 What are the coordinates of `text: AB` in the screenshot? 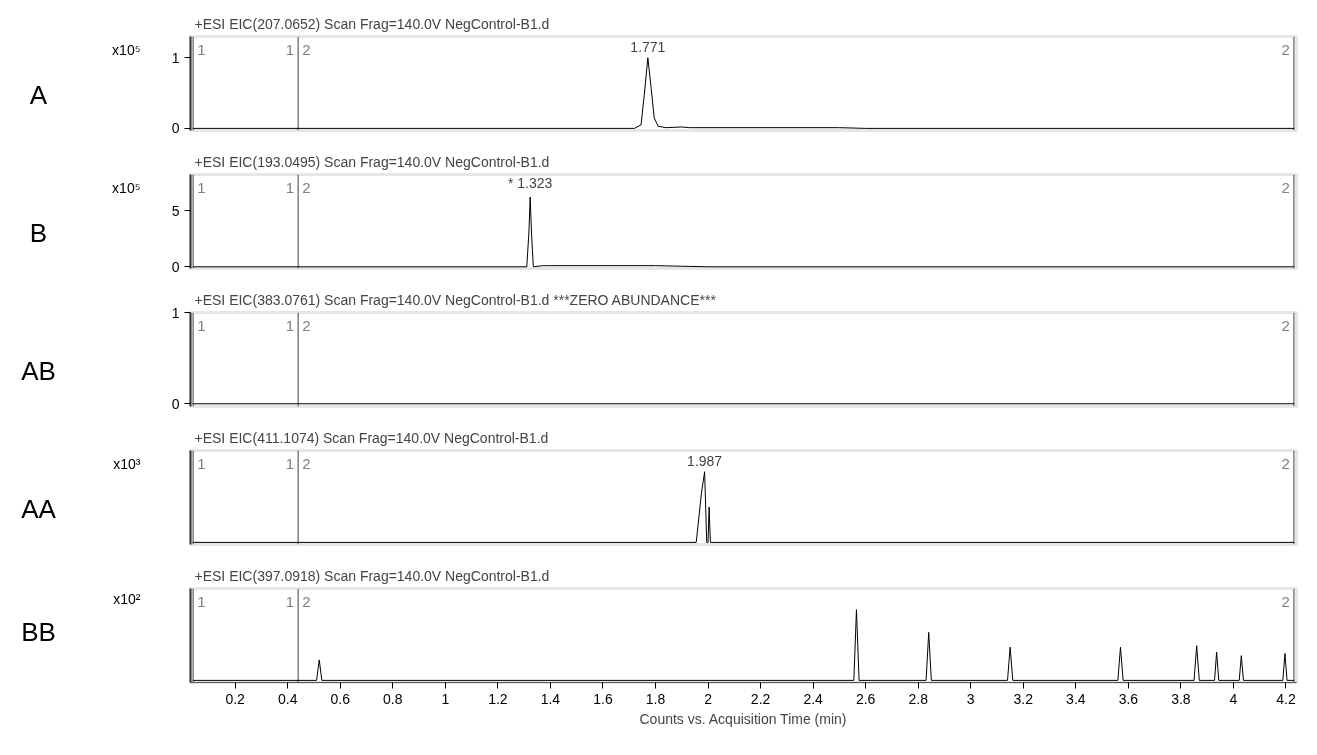 It's located at (38, 371).